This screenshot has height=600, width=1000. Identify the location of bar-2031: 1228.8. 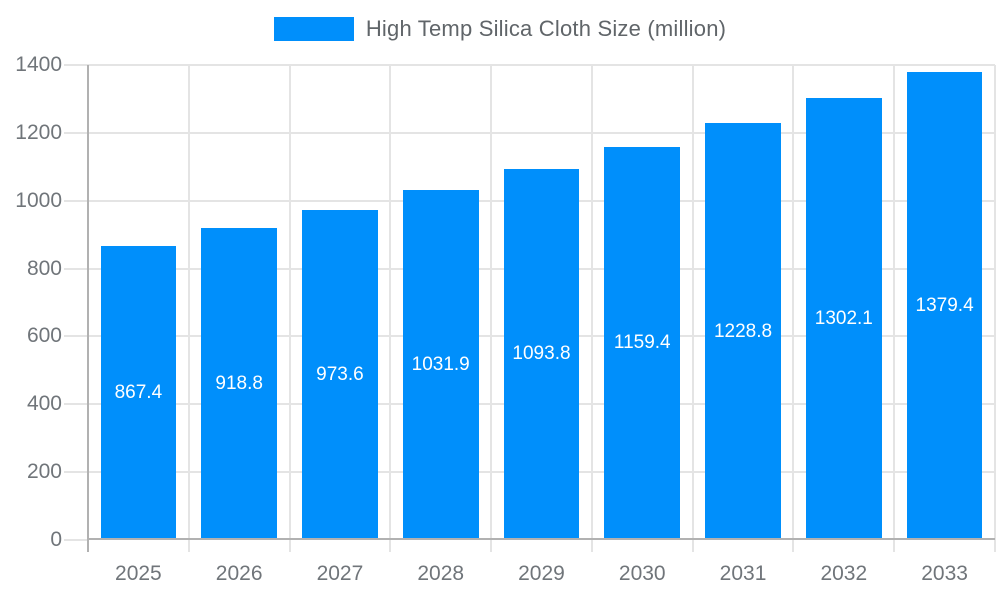
(743, 331).